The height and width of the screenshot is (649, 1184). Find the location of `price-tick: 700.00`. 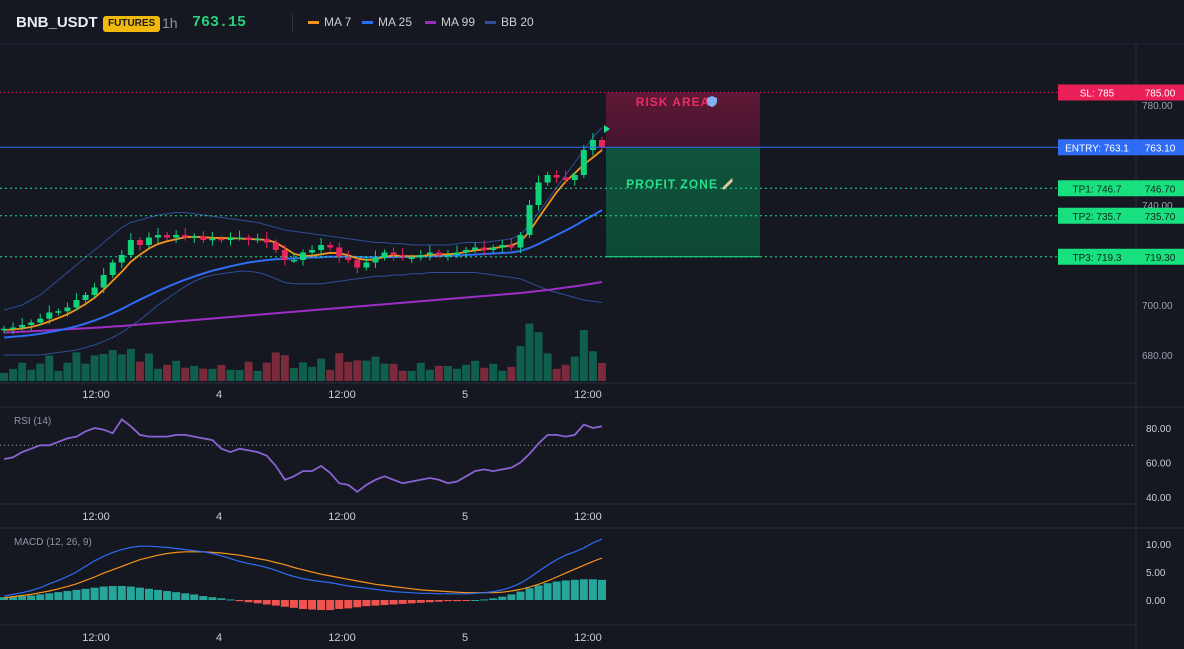

price-tick: 700.00 is located at coordinates (1157, 306).